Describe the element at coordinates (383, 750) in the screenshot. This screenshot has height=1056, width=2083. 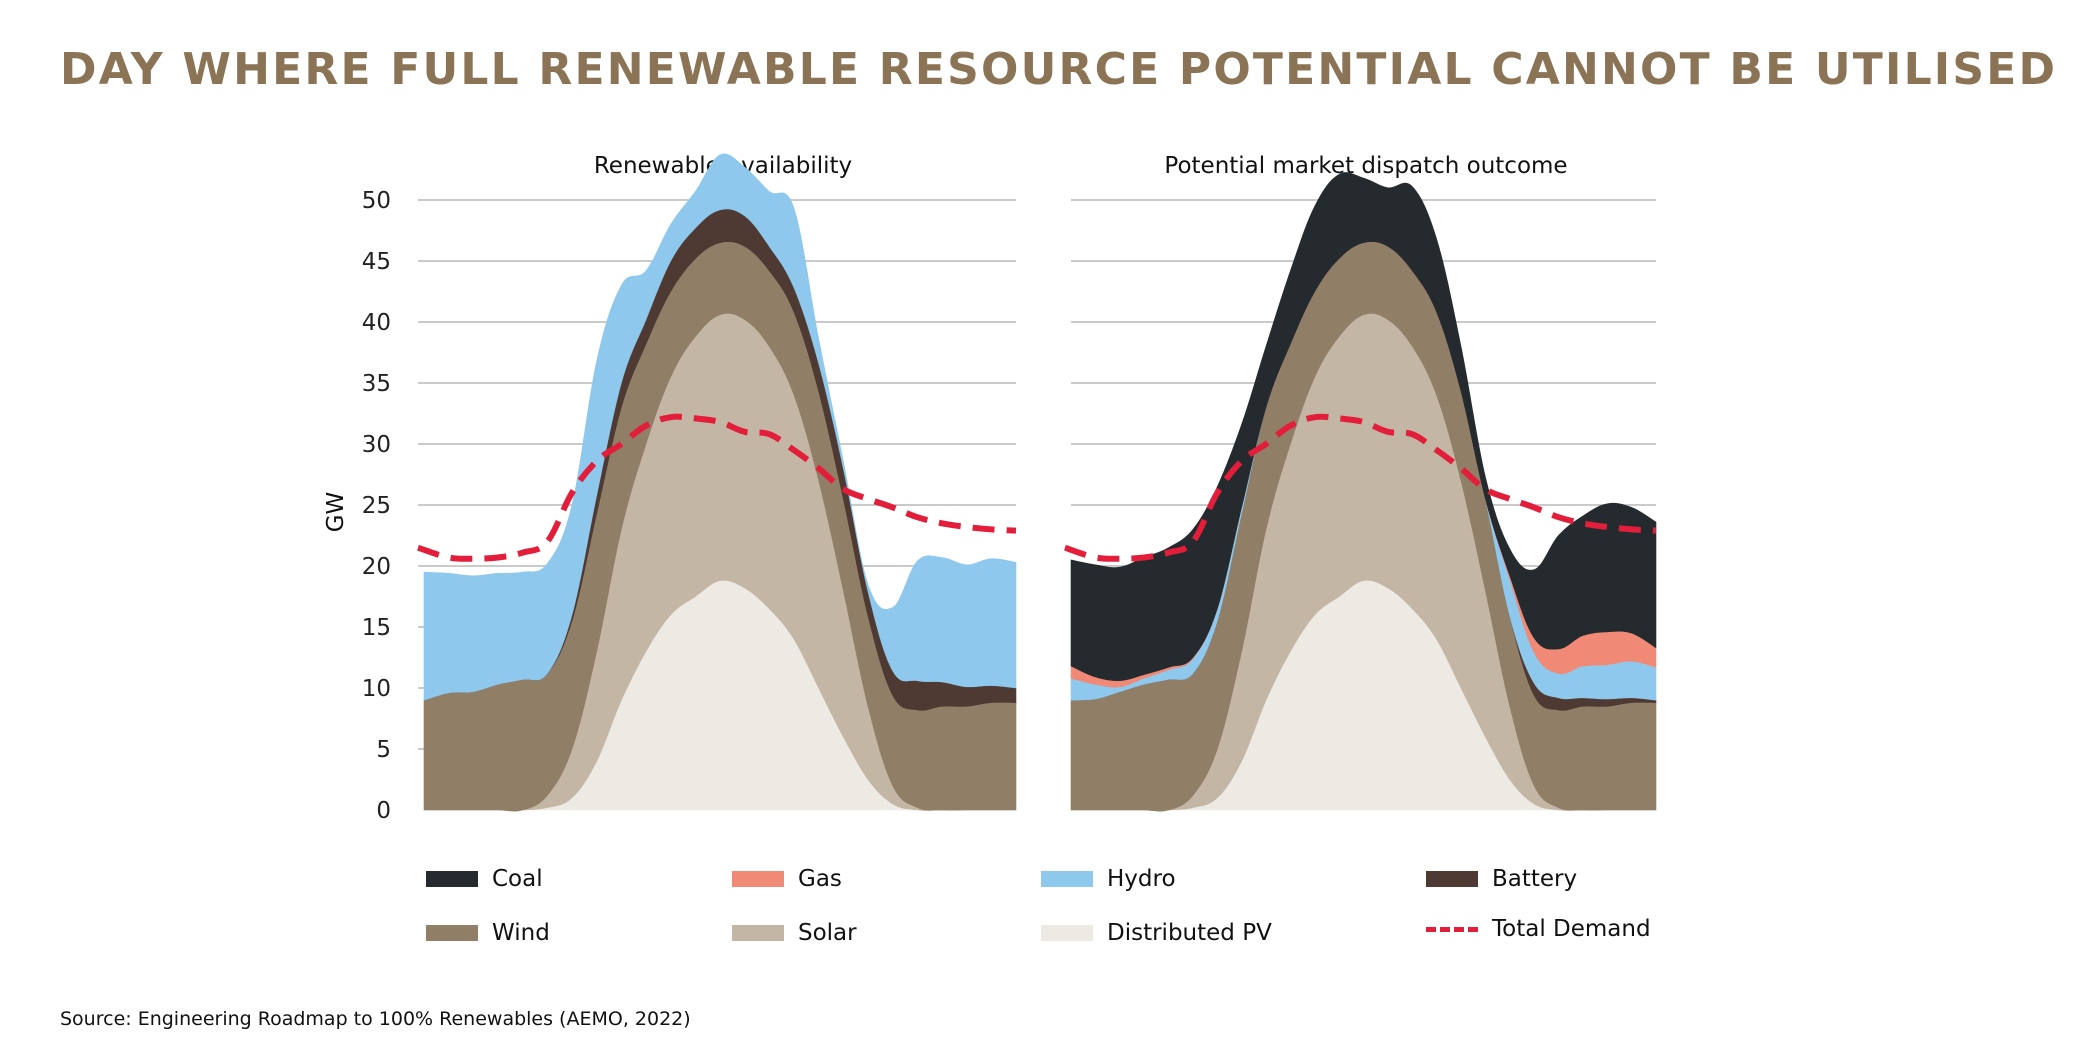
I see `y-tick-label: 5` at that location.